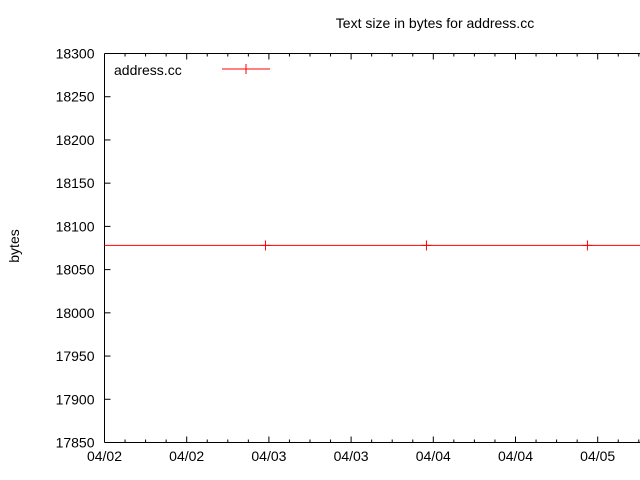 The height and width of the screenshot is (480, 640). Describe the element at coordinates (14, 246) in the screenshot. I see `y-axis-title: bytes` at that location.